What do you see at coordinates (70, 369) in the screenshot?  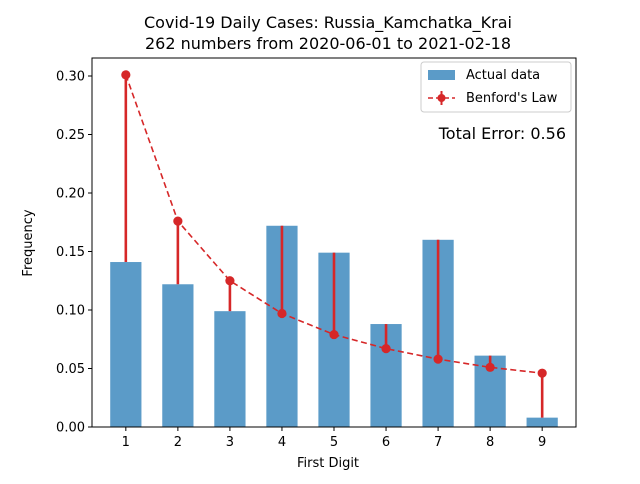 I see `y-tick-label-1: 0.05` at bounding box center [70, 369].